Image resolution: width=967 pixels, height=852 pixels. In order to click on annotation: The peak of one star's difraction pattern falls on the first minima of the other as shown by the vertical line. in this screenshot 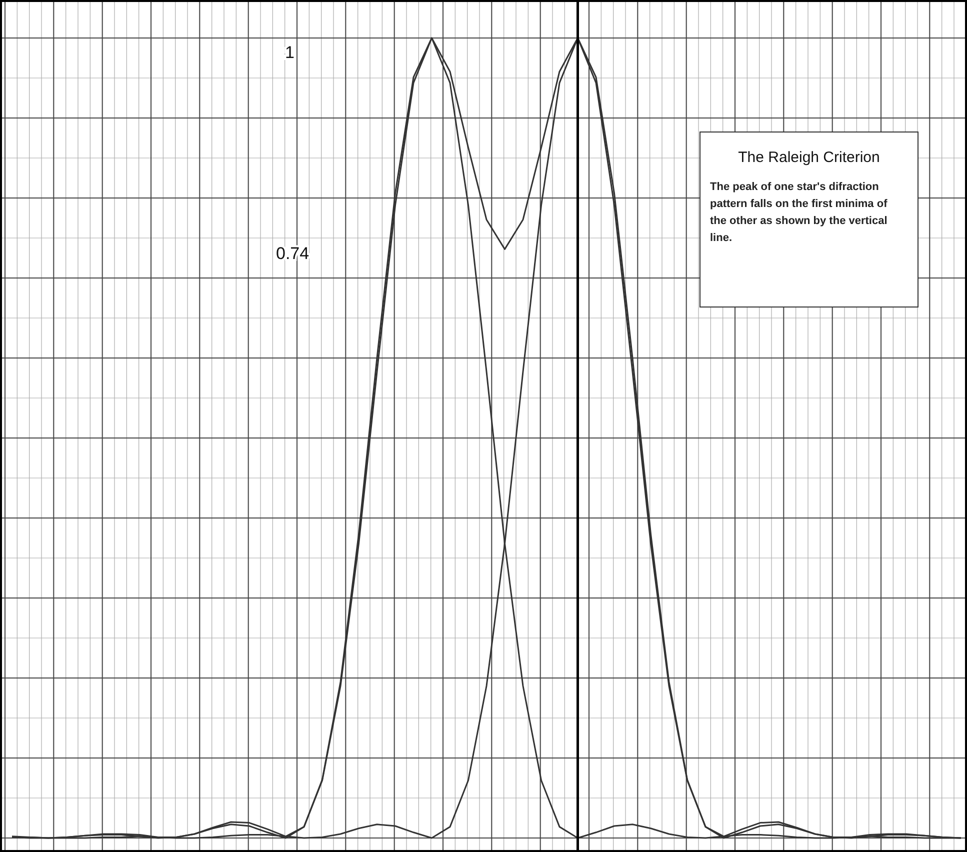, I will do `click(799, 212)`.